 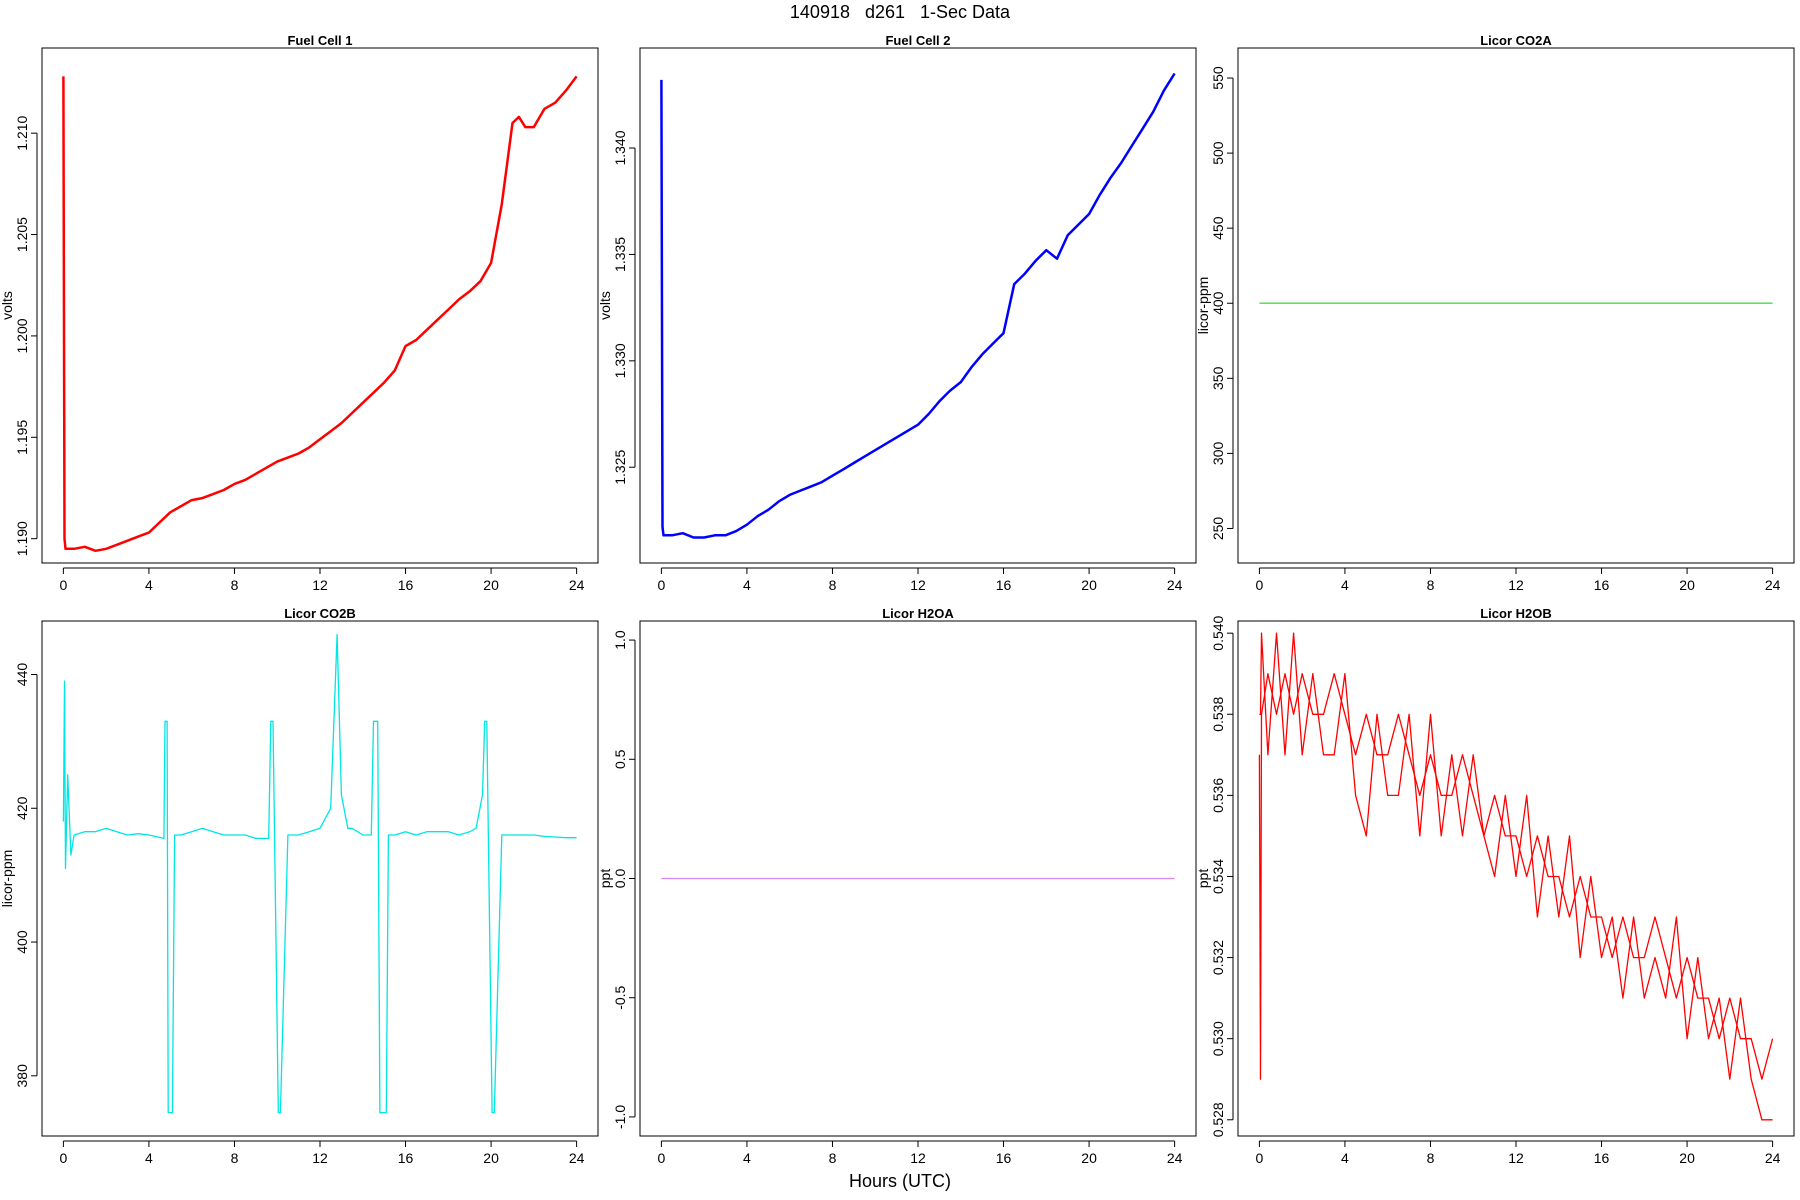 What do you see at coordinates (22, 538) in the screenshot?
I see `y-tick-label: 1.190` at bounding box center [22, 538].